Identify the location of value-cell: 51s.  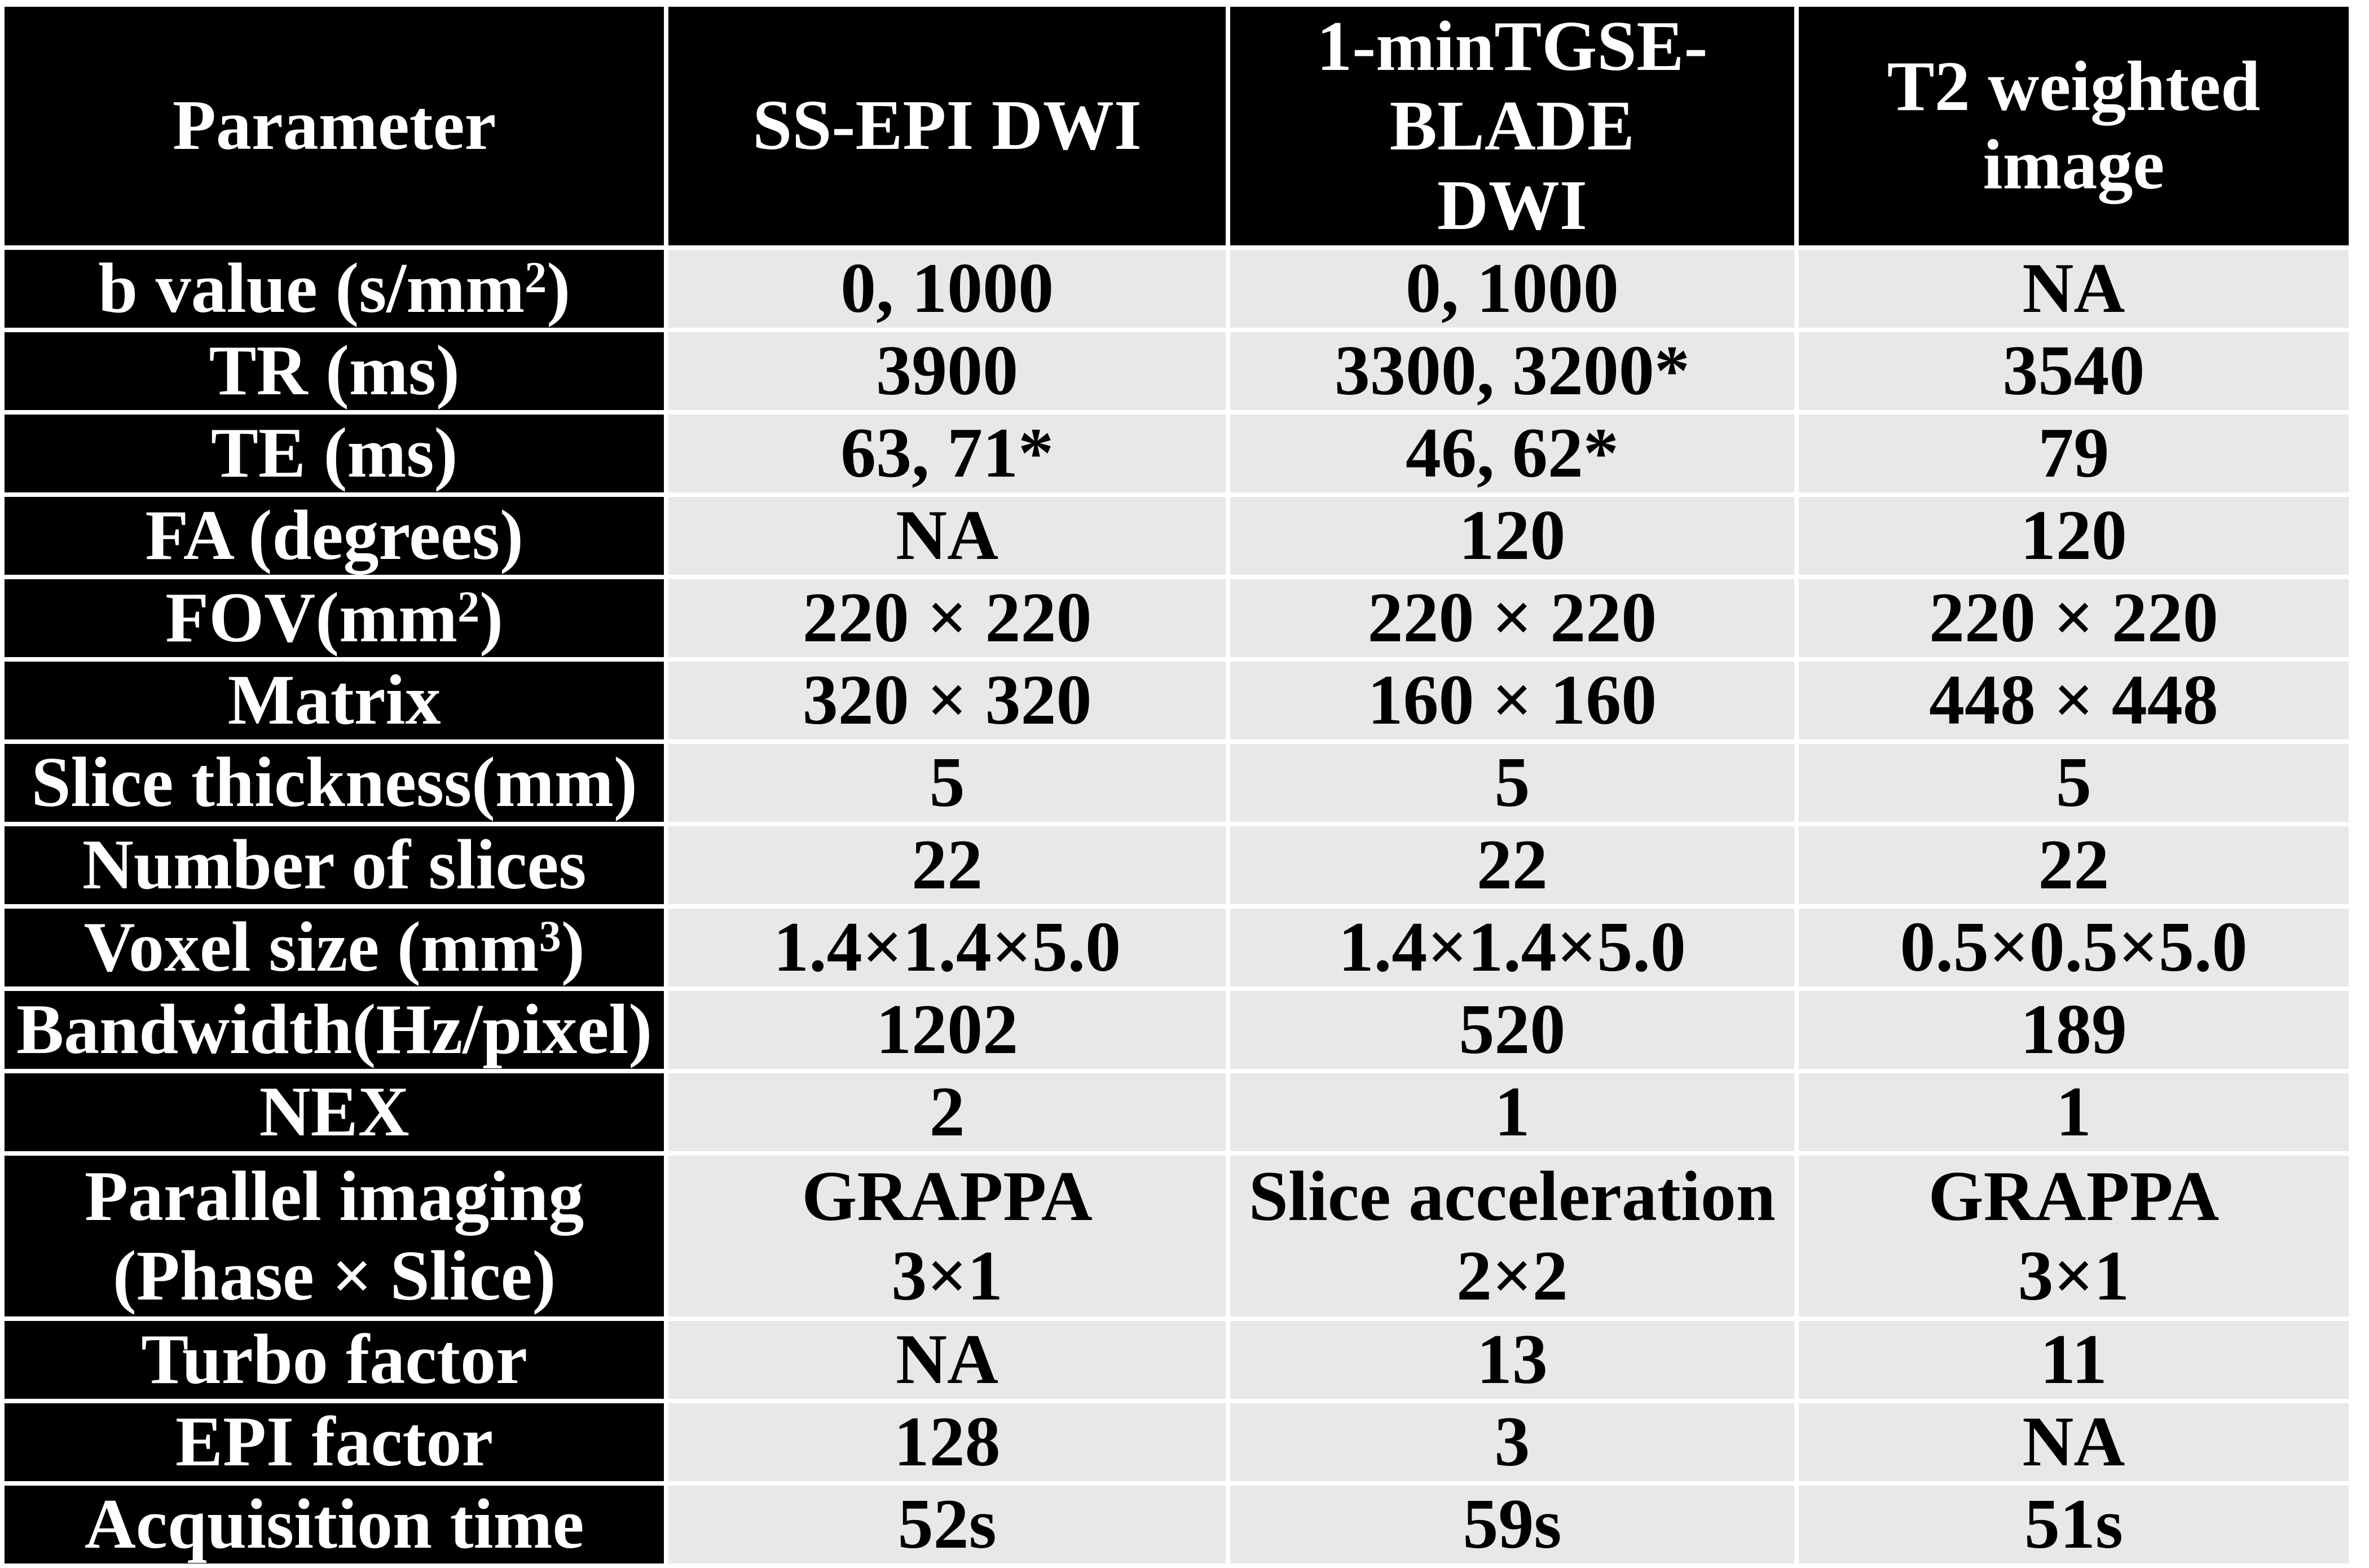
(2073, 1525).